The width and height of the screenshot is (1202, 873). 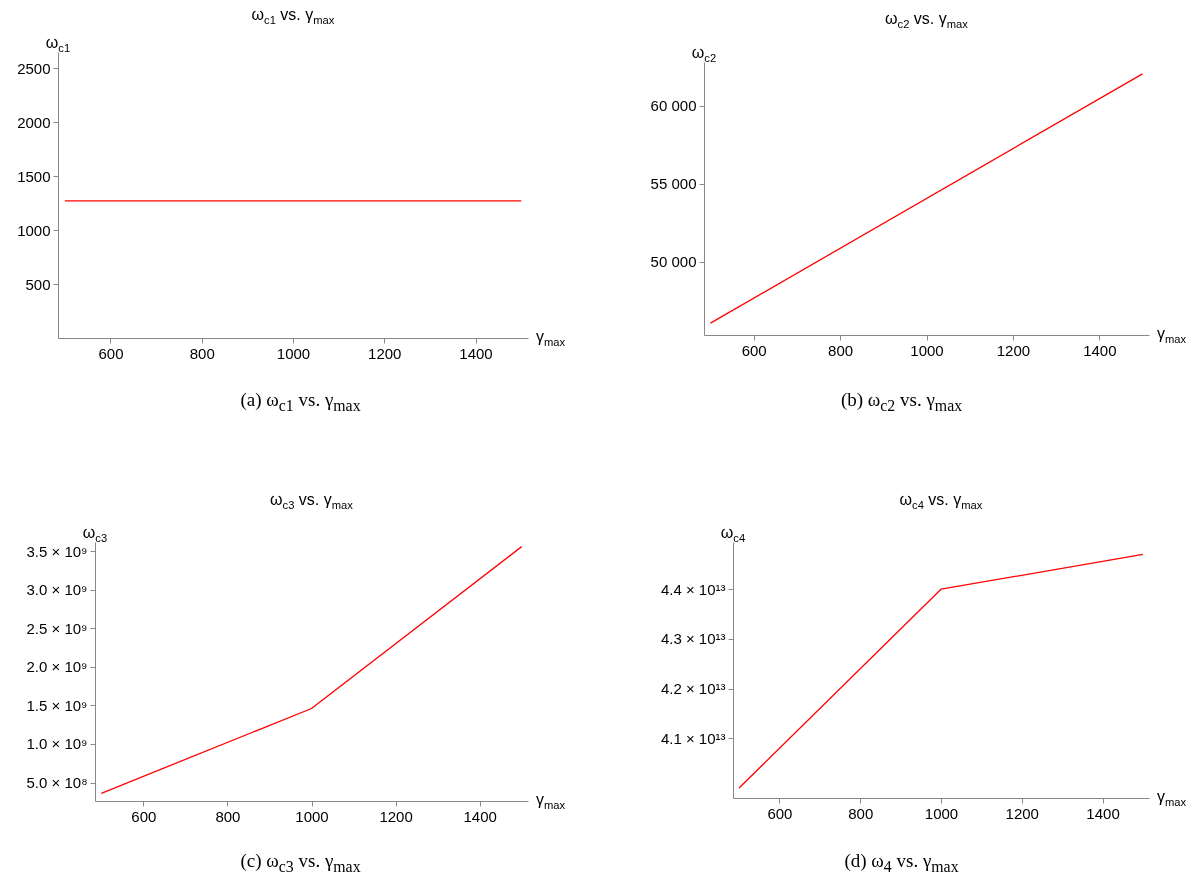 What do you see at coordinates (926, 20) in the screenshot?
I see `chart-title: ω$_{c2}$ vs. γ$_{max}$` at bounding box center [926, 20].